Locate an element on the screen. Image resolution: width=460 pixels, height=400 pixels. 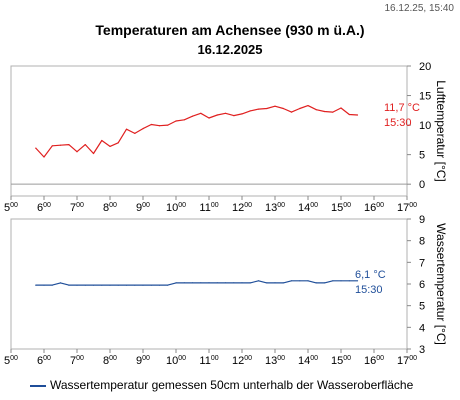
water-x-tick-label-5: 500 is located at coordinates (11, 361).